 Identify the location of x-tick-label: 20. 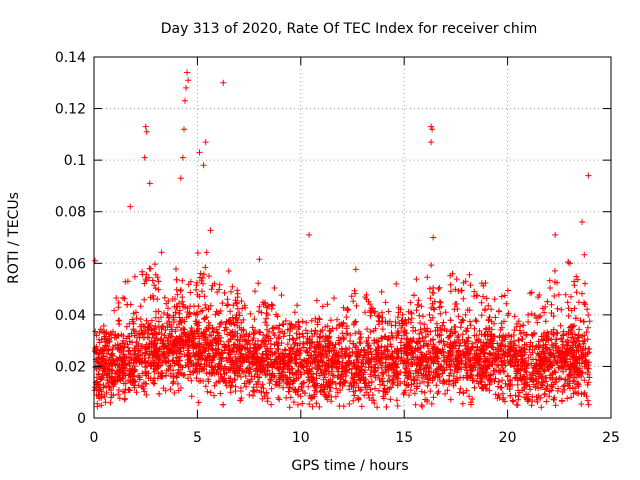
(508, 438).